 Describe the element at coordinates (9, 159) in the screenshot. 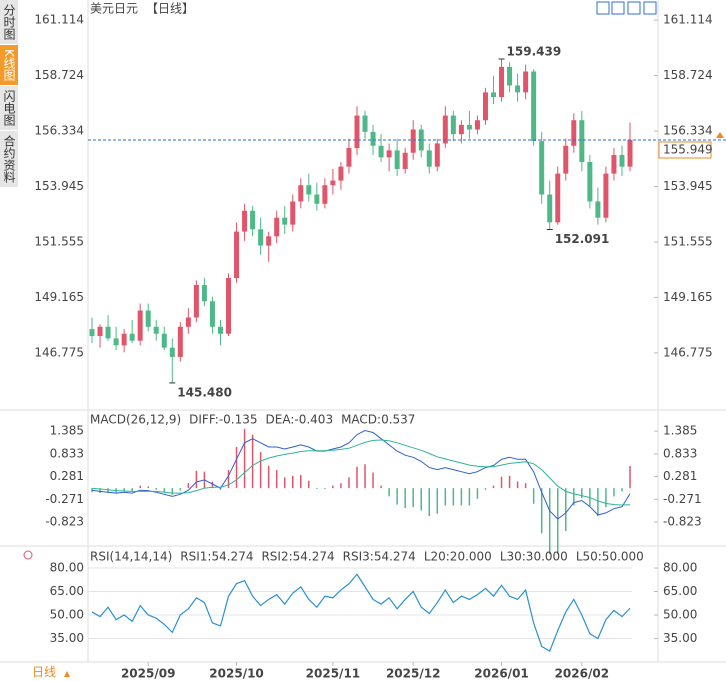

I see `tab: 合约资料` at that location.